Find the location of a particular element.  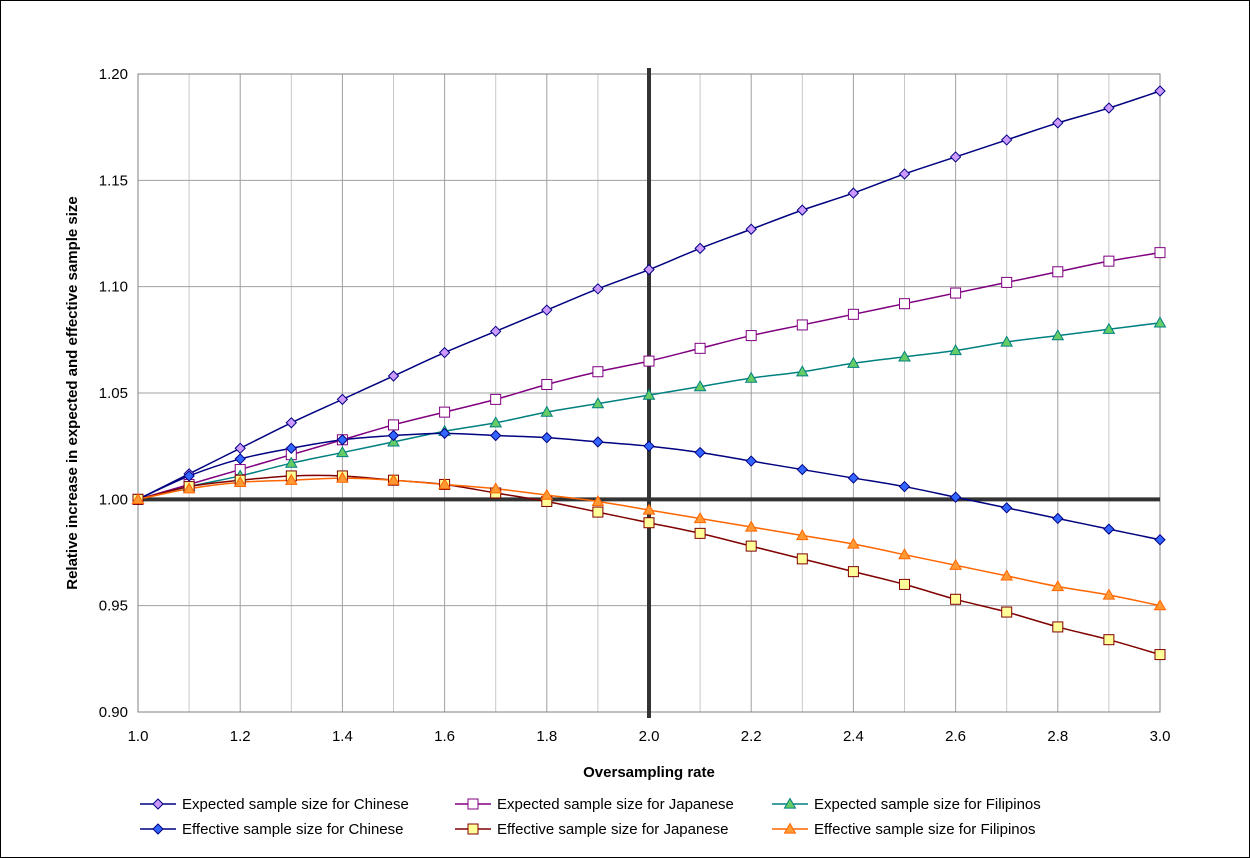

legend-item-6: Effective sample size for Filipinos is located at coordinates (903, 829).